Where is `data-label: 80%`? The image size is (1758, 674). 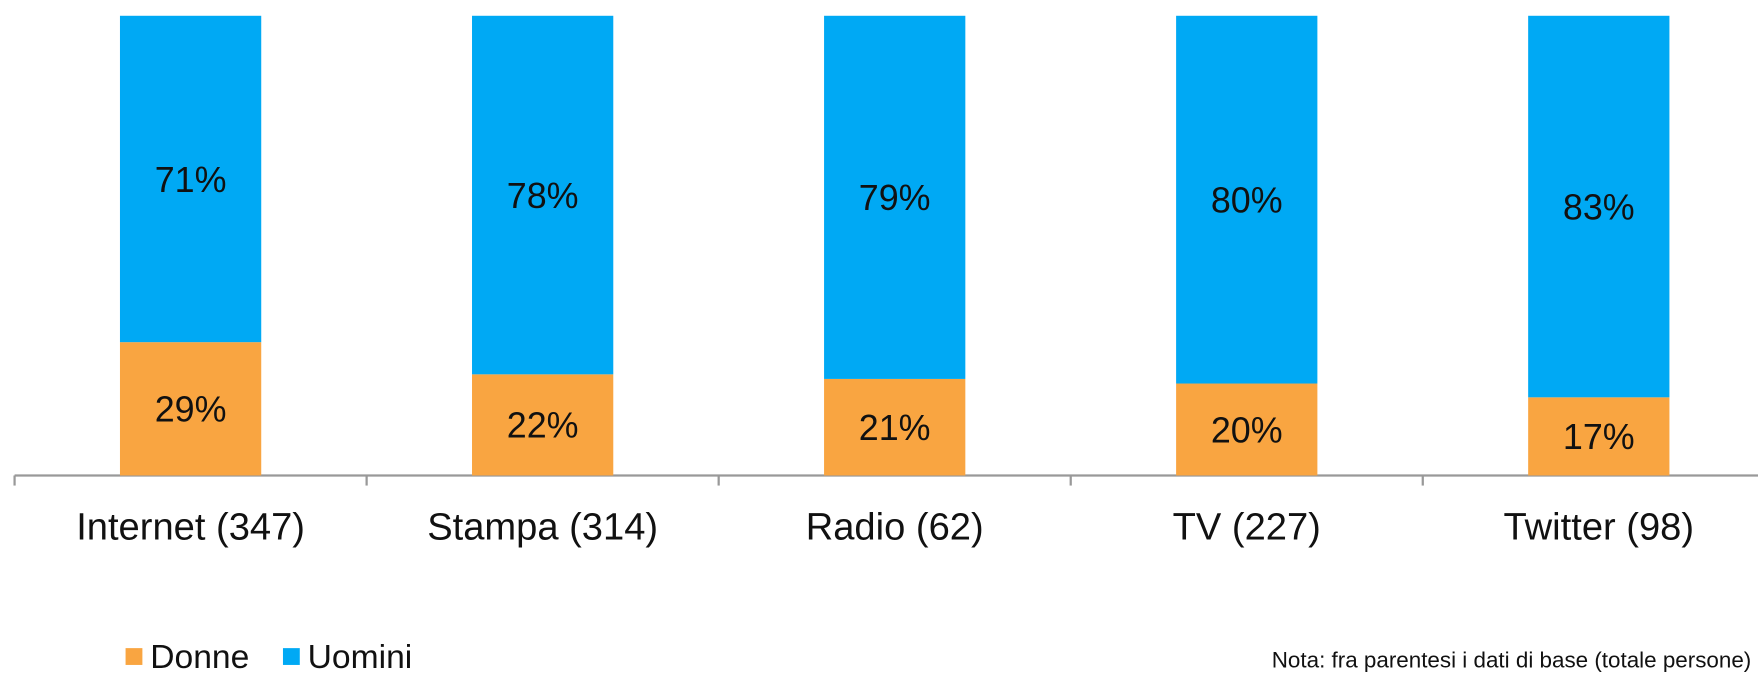
data-label: 80% is located at coordinates (1247, 200).